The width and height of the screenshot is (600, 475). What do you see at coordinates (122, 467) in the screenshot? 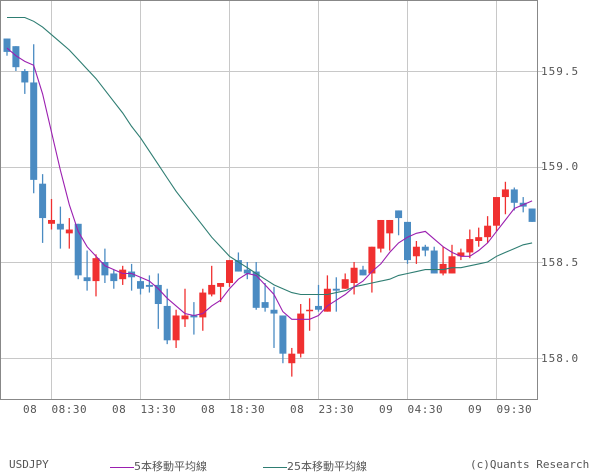
I see `legend-ma5-swatch` at bounding box center [122, 467].